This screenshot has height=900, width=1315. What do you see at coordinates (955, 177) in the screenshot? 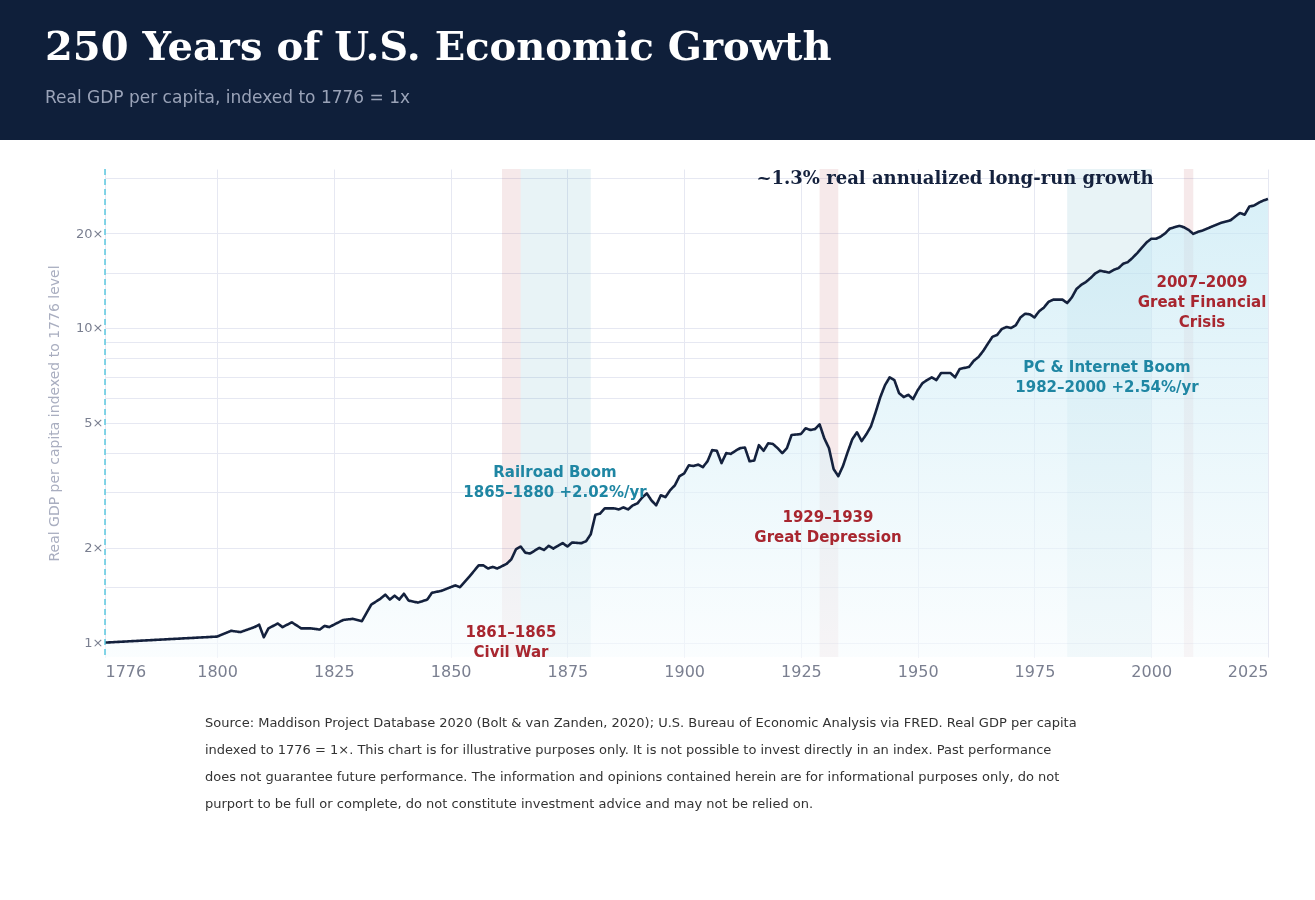
I see `annotation: ~1.3% real annualized long-run growth` at bounding box center [955, 177].